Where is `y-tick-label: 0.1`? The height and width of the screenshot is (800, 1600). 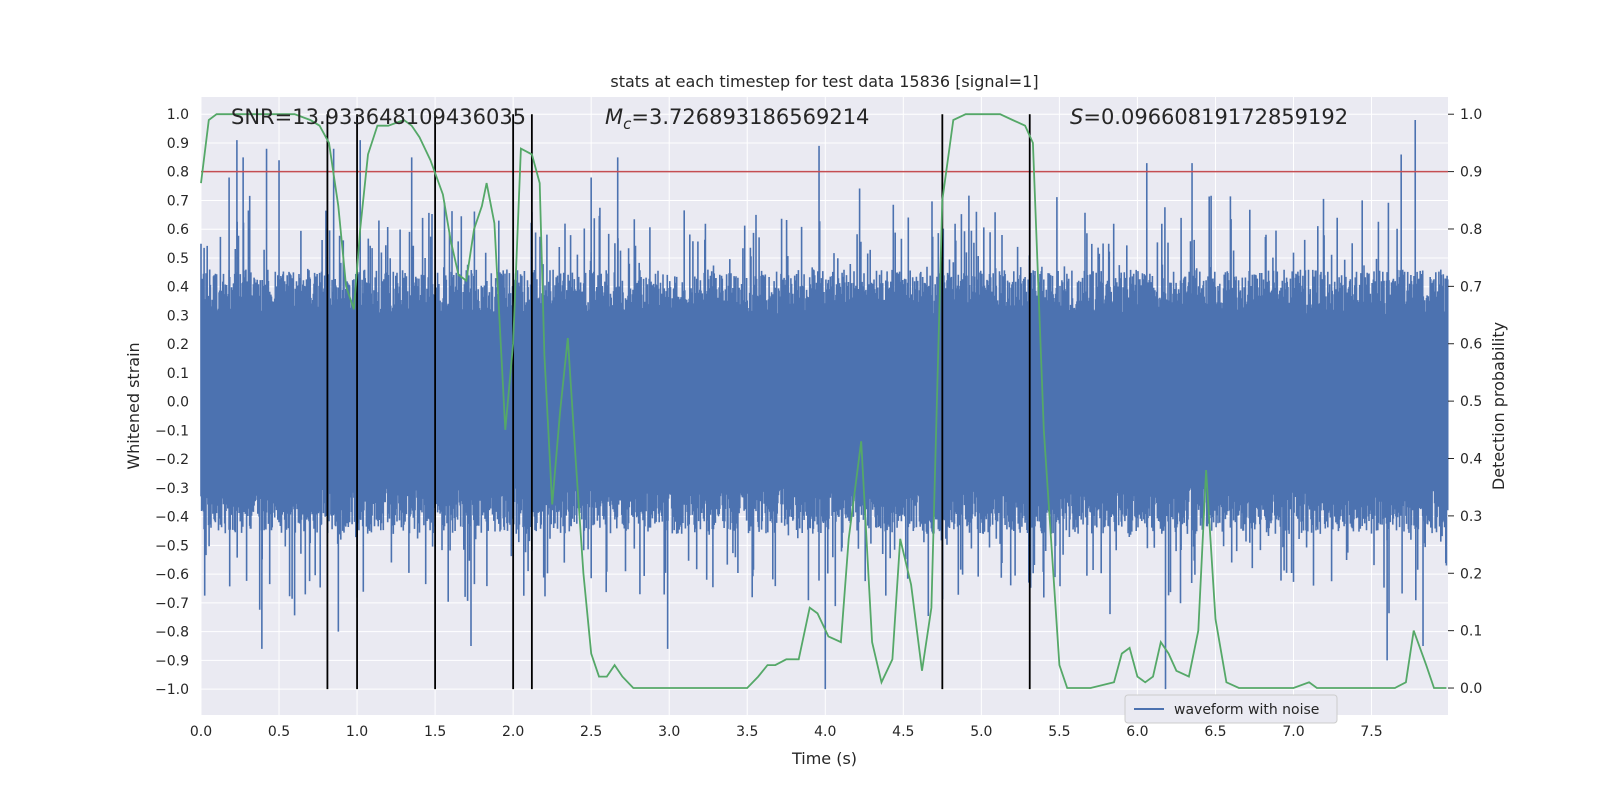 y-tick-label: 0.1 is located at coordinates (178, 374).